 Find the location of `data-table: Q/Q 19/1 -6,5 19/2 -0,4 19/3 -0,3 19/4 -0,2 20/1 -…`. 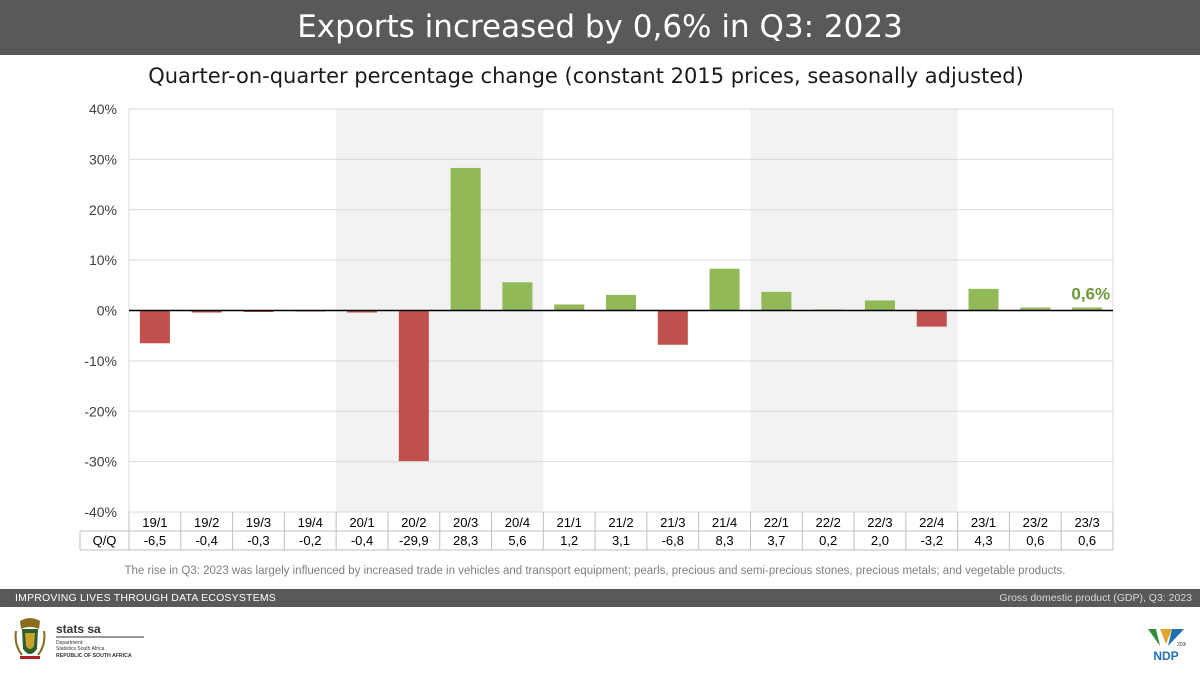

data-table: Q/Q 19/1 -6,5 19/2 -0,4 19/3 -0,3 19/4 -0,2 20/1 -… is located at coordinates (596, 531).